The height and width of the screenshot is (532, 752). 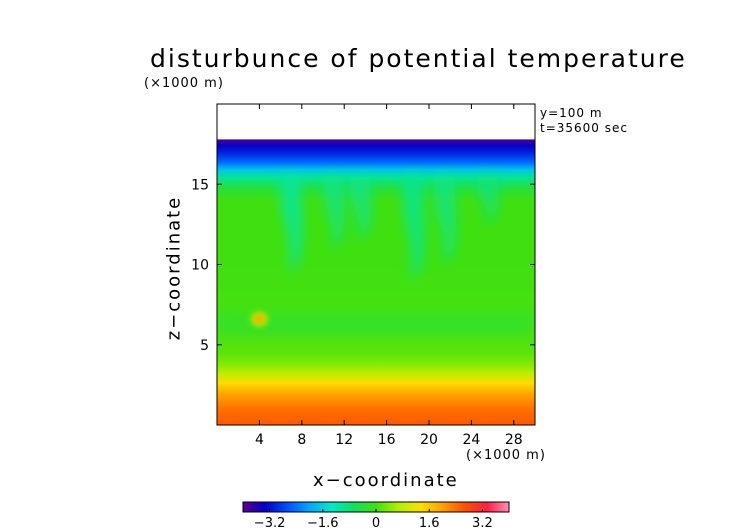 What do you see at coordinates (387, 440) in the screenshot?
I see `x-tick-label: 16` at bounding box center [387, 440].